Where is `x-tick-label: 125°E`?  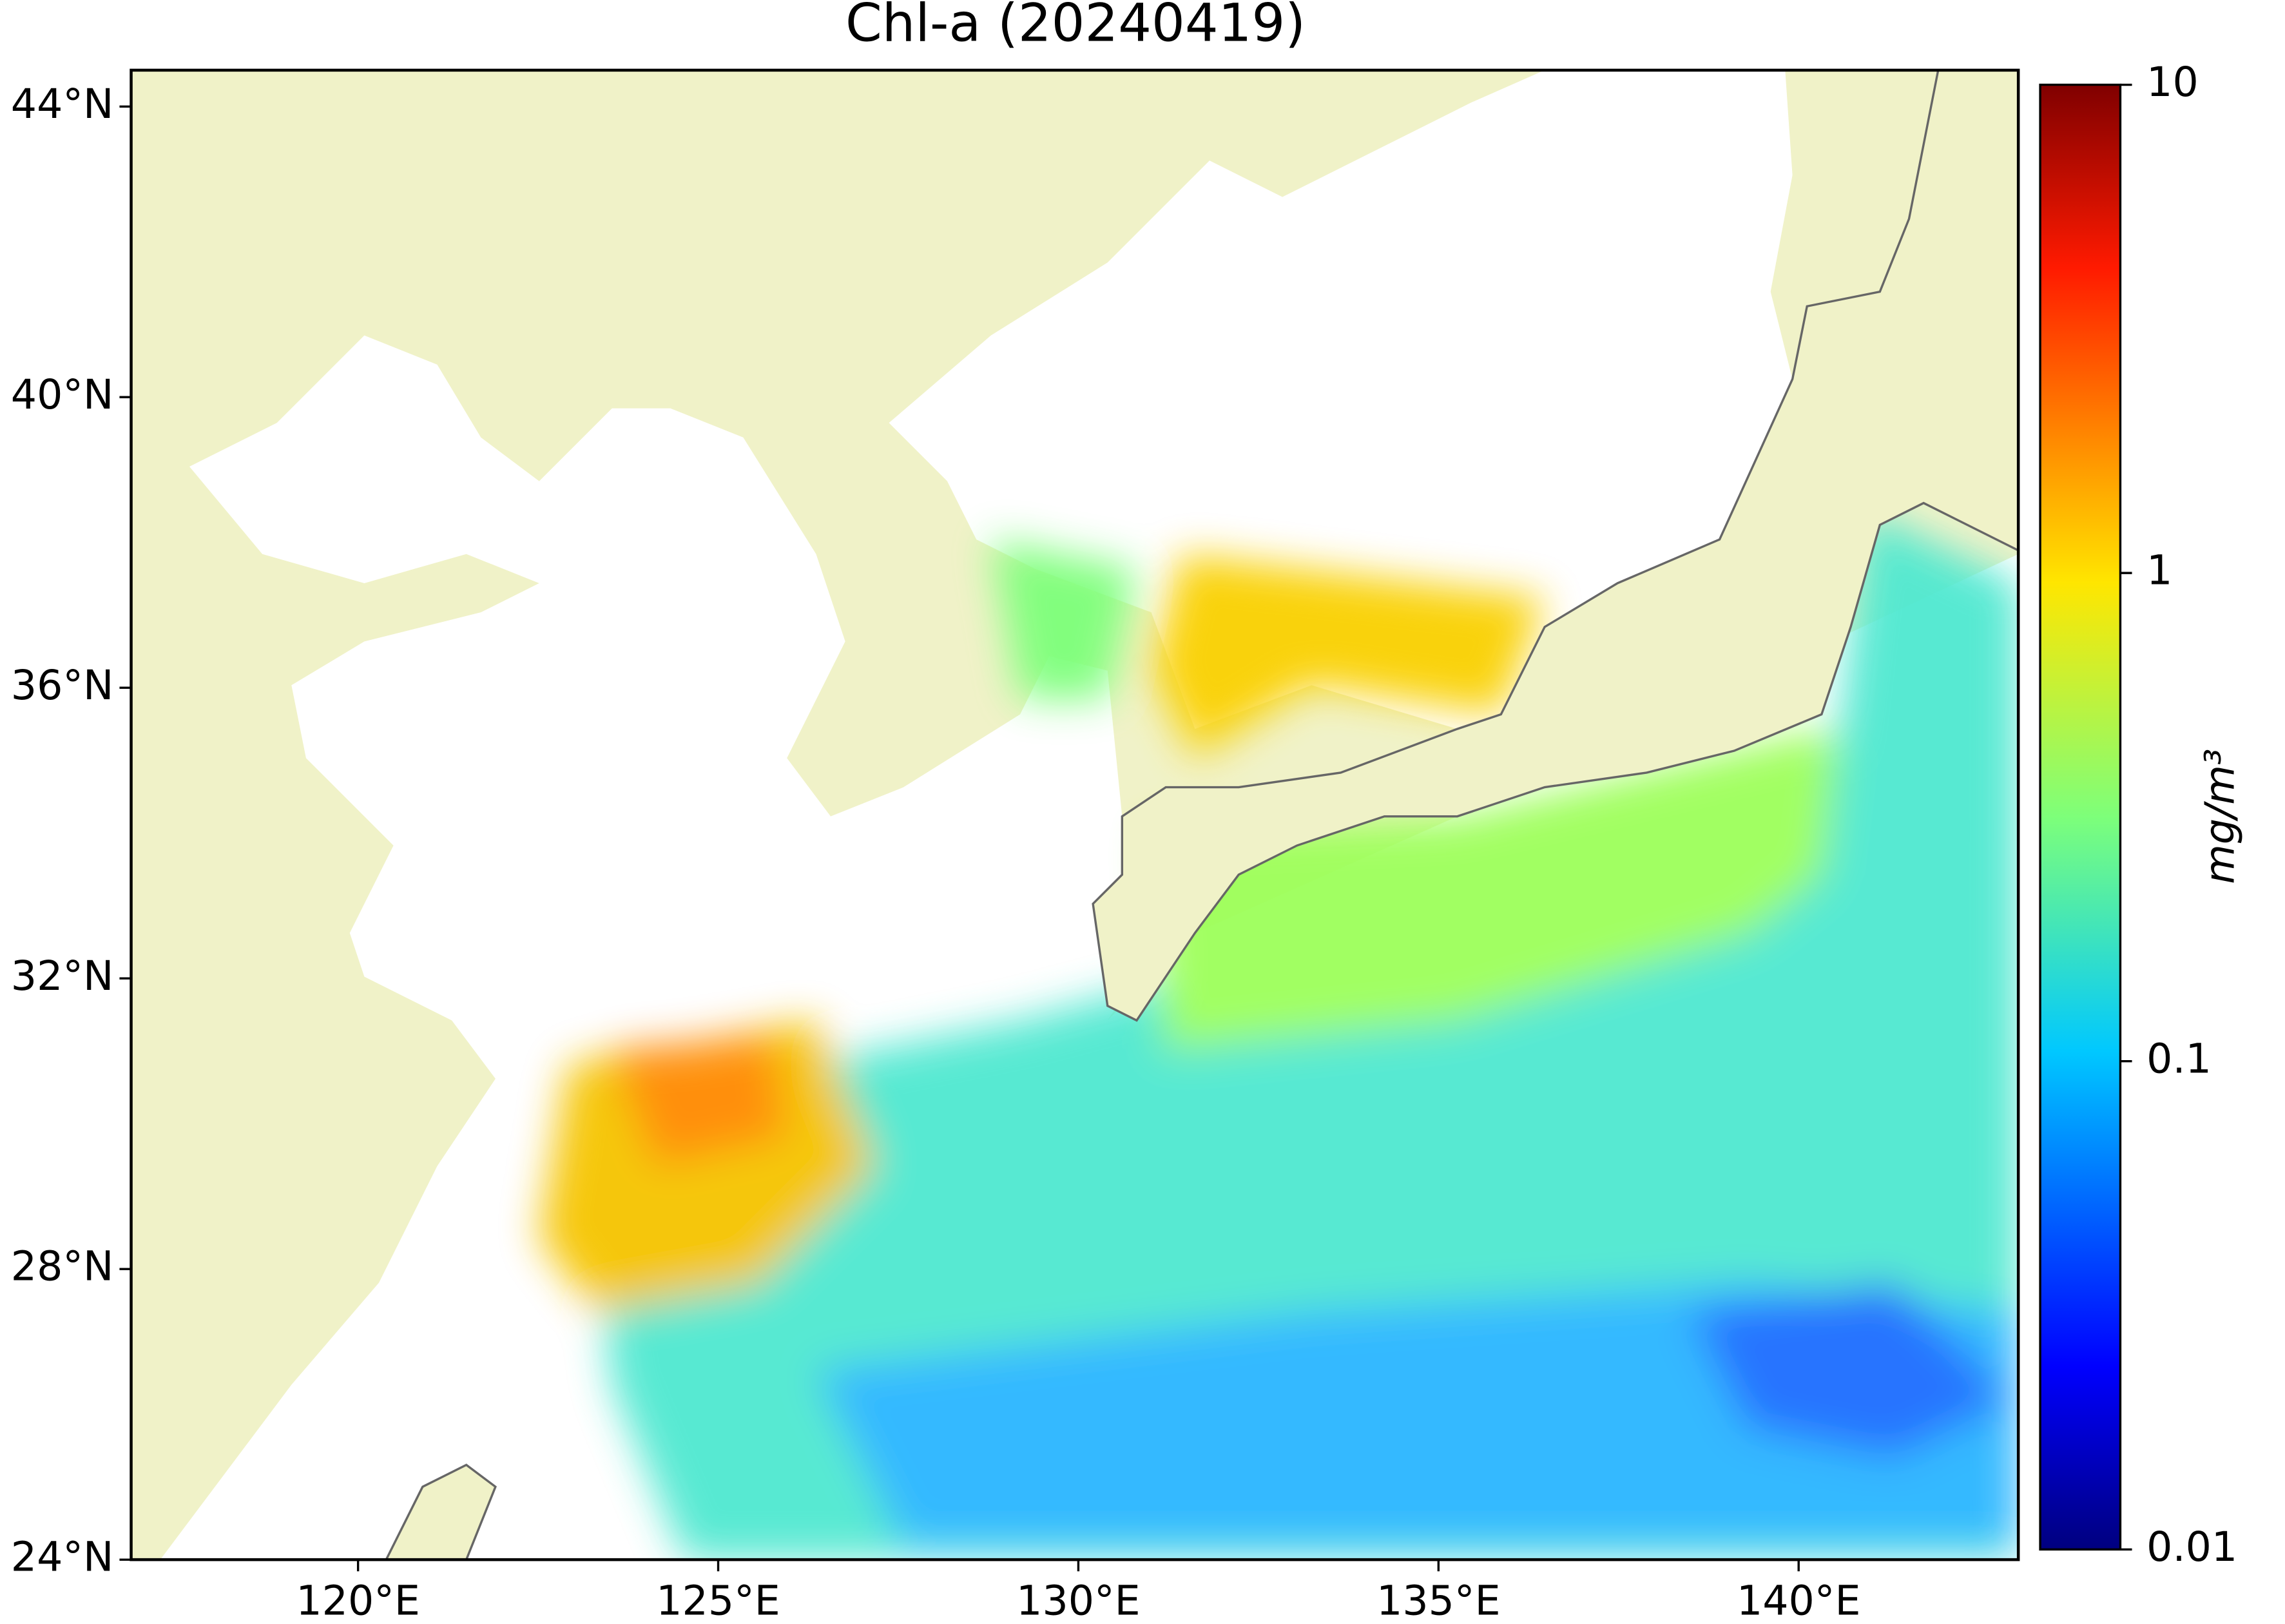 x-tick-label: 125°E is located at coordinates (718, 1600).